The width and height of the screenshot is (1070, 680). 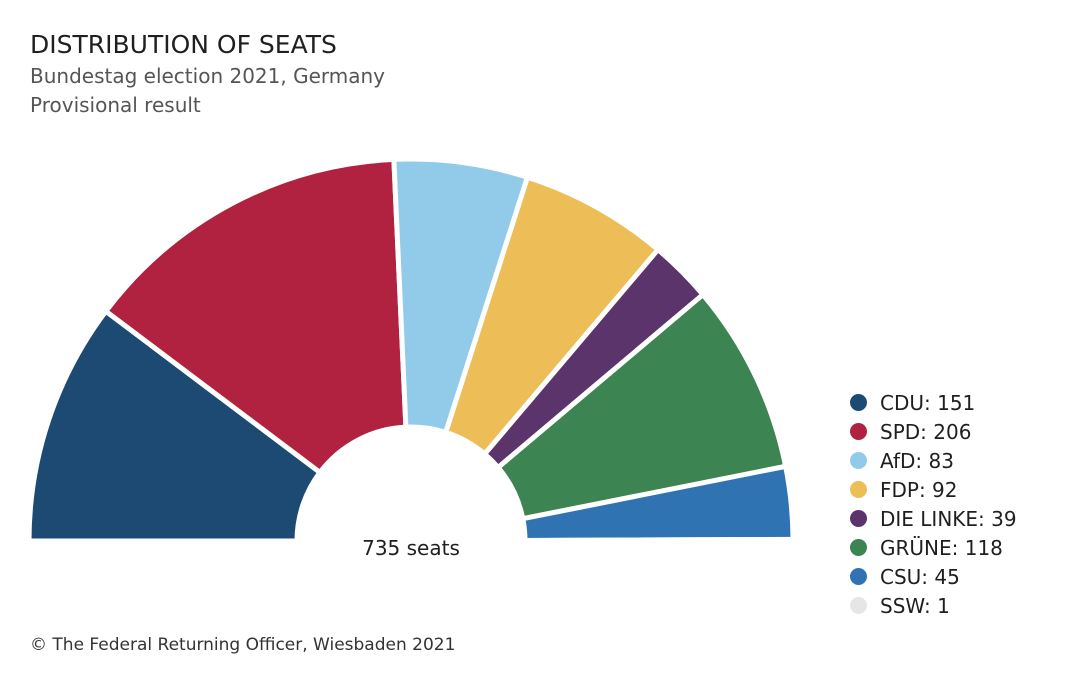 I want to click on legend-item-cdu: CDU: 151, so click(x=933, y=402).